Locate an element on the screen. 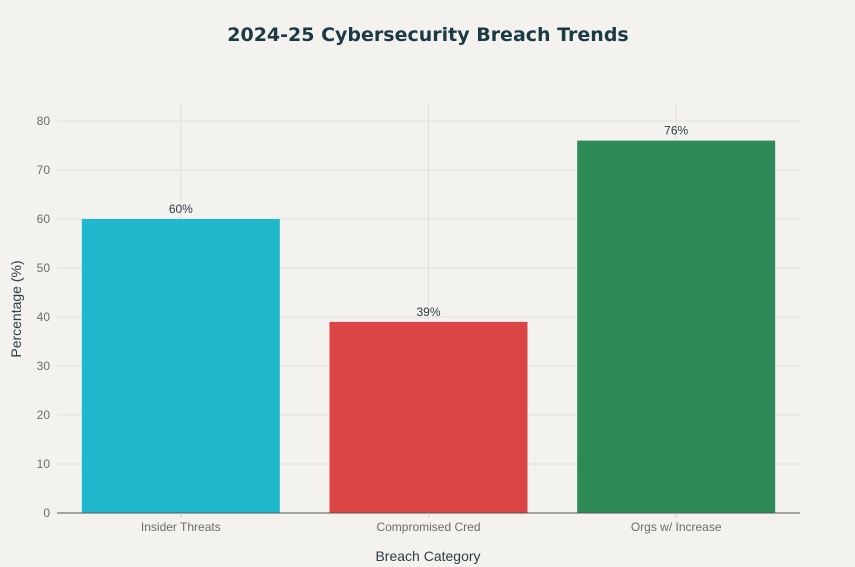 Image resolution: width=855 pixels, height=567 pixels. y-tick-label: 40 is located at coordinates (44, 317).